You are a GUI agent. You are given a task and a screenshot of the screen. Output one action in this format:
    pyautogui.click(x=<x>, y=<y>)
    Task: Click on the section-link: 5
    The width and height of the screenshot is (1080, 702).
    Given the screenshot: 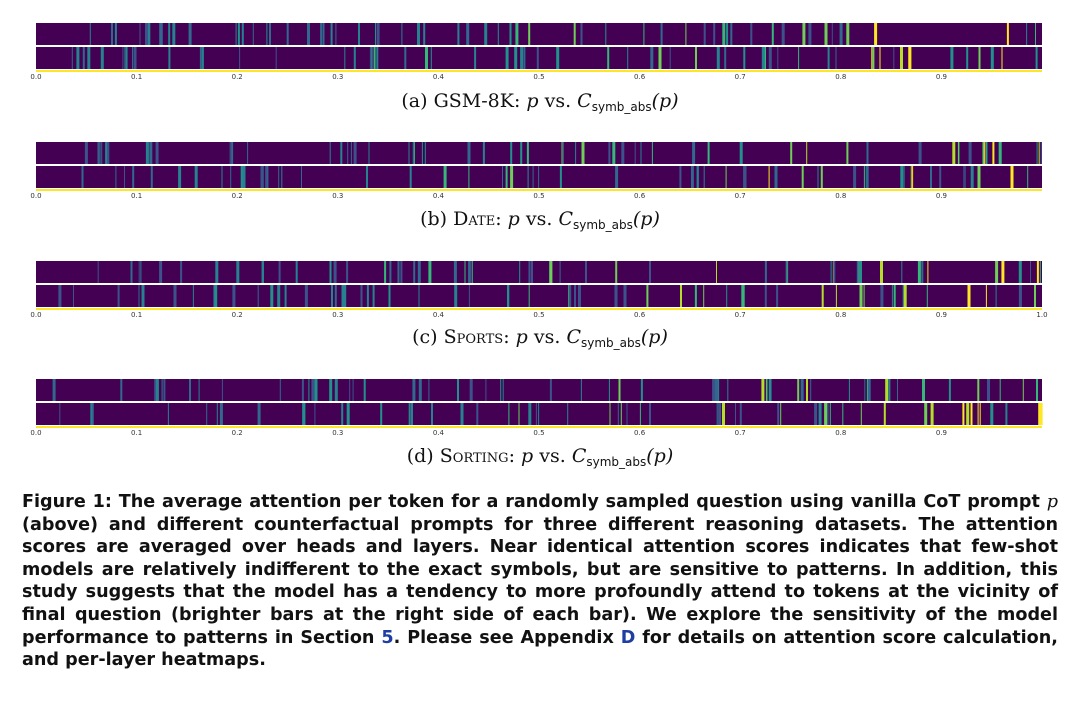 What is the action you would take?
    pyautogui.click(x=387, y=637)
    